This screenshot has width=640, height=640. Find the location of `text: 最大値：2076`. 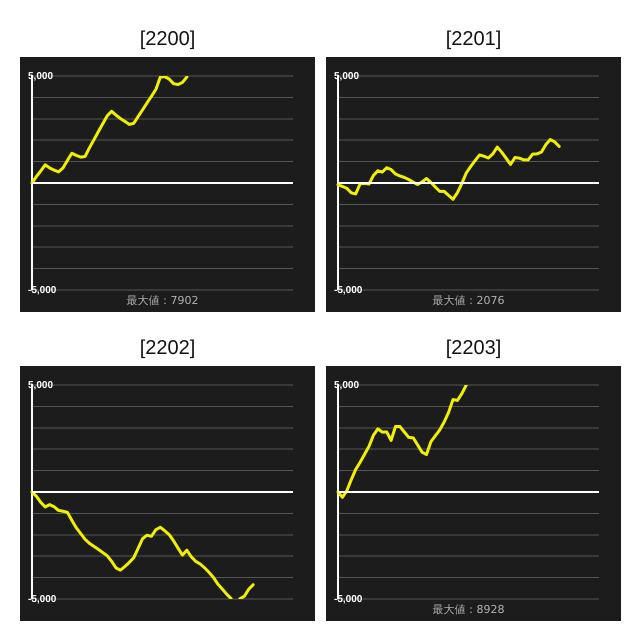

text: 最大値：2076 is located at coordinates (468, 300).